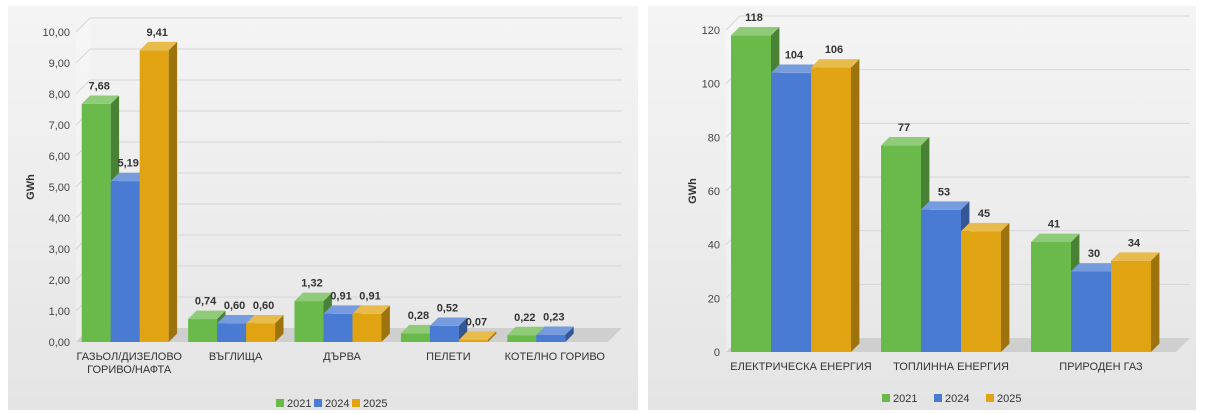 This screenshot has width=1206, height=414. Describe the element at coordinates (714, 299) in the screenshot. I see `y-tick-label: 20` at that location.